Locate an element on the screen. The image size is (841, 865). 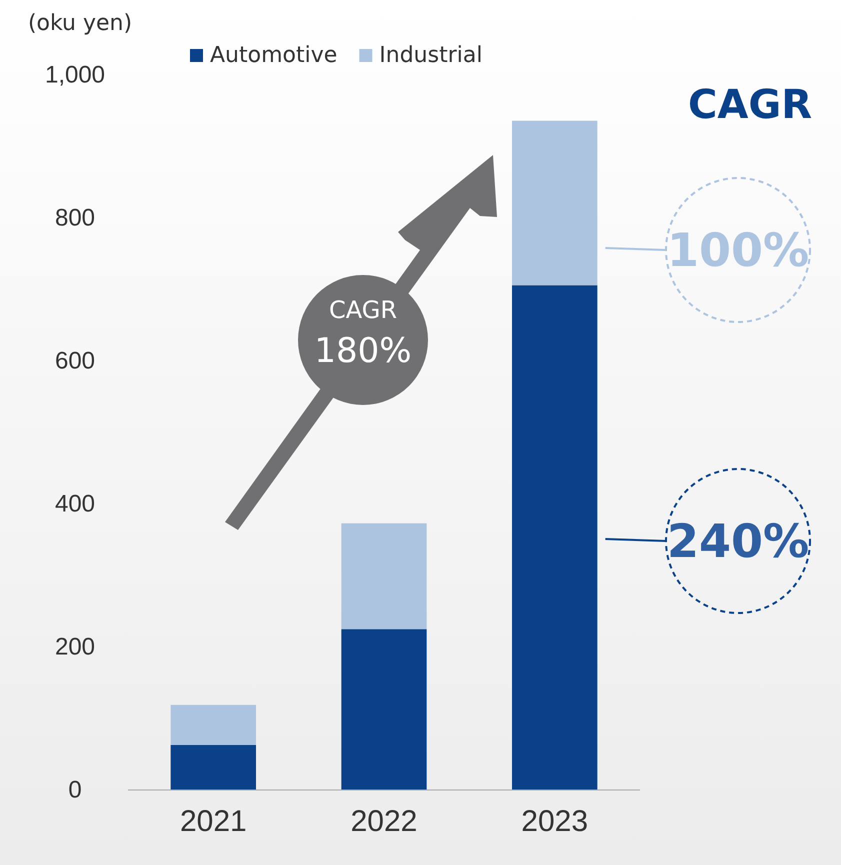
x-tick-label: 2022 is located at coordinates (384, 821).